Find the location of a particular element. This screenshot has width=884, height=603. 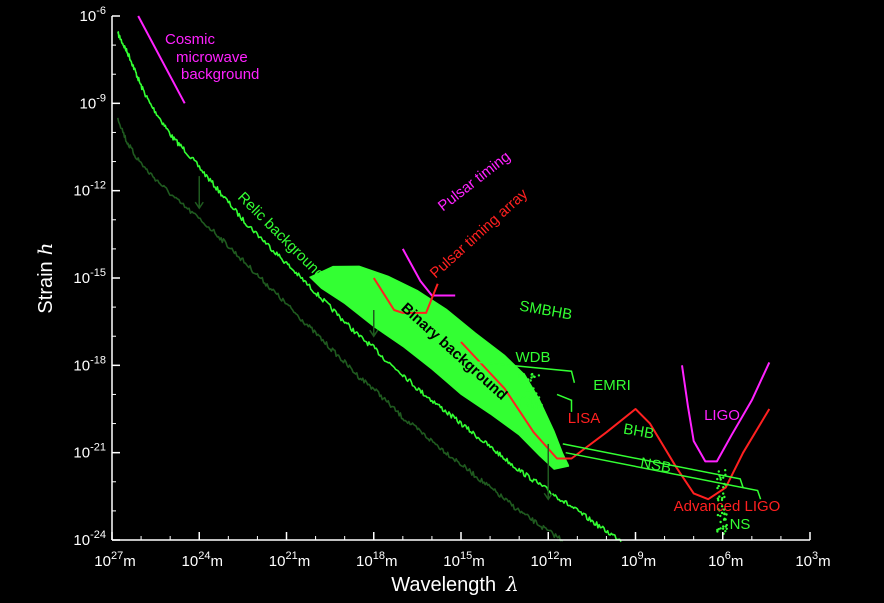

annotation-nsb: NSB is located at coordinates (655, 466).